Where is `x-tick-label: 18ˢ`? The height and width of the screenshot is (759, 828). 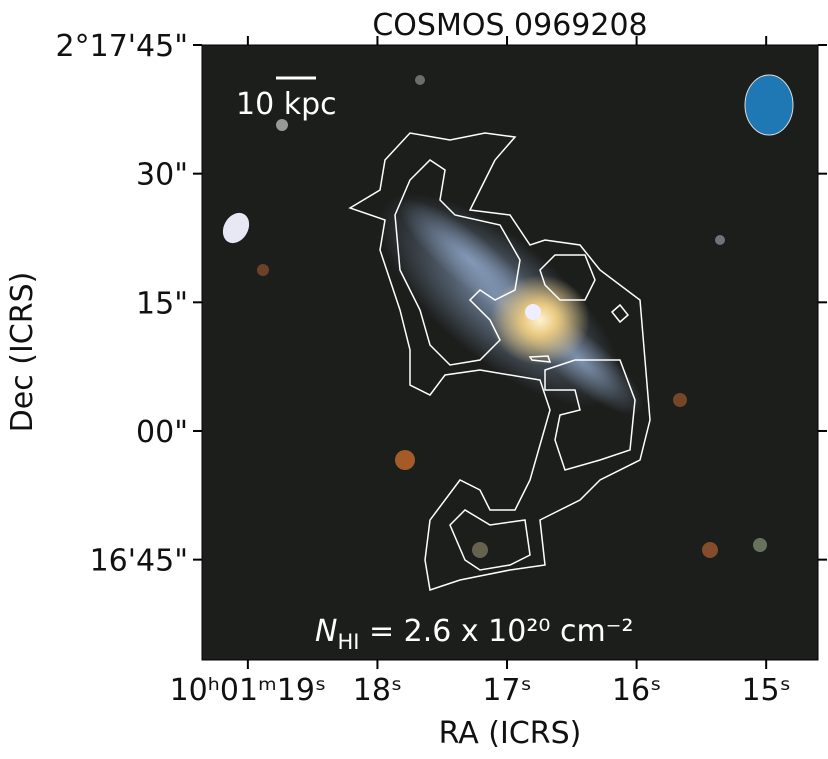 x-tick-label: 18ˢ is located at coordinates (377, 690).